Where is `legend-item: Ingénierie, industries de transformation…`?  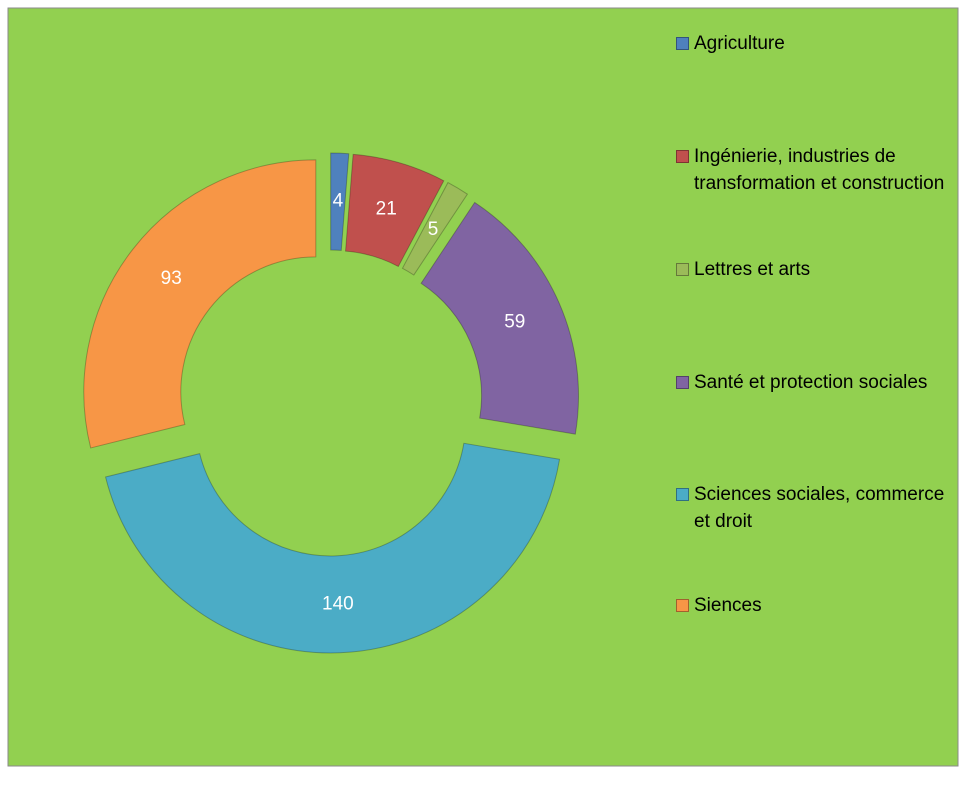 legend-item: Ingénierie, industries de transformation… is located at coordinates (817, 170).